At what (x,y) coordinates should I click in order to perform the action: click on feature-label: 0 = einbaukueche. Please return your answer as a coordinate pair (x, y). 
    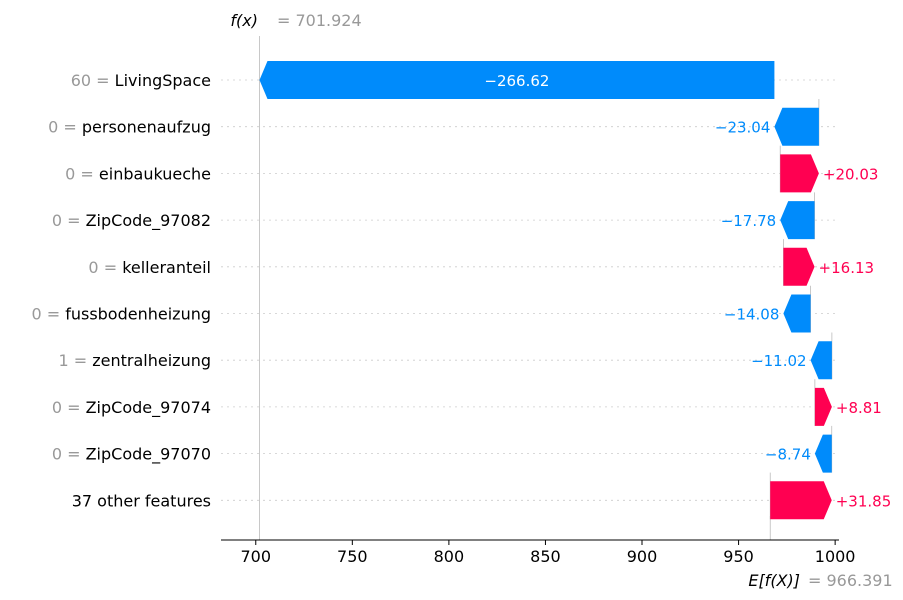
    Looking at the image, I should click on (138, 173).